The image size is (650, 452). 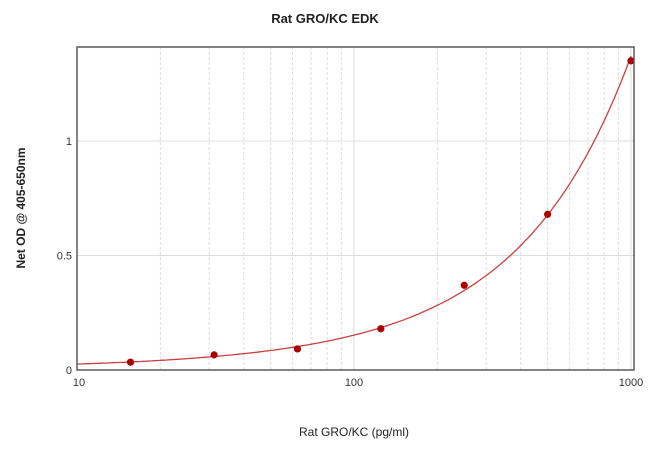 I want to click on x-tick-label: 10, so click(x=79, y=383).